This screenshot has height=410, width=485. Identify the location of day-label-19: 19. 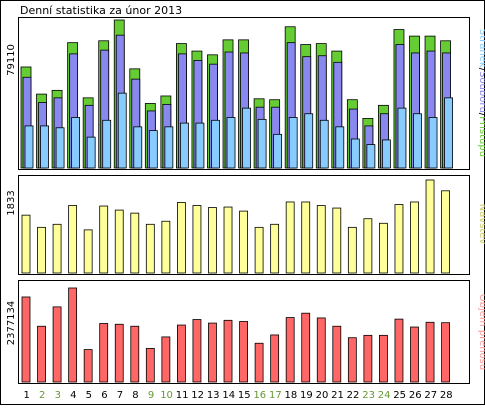
(306, 395).